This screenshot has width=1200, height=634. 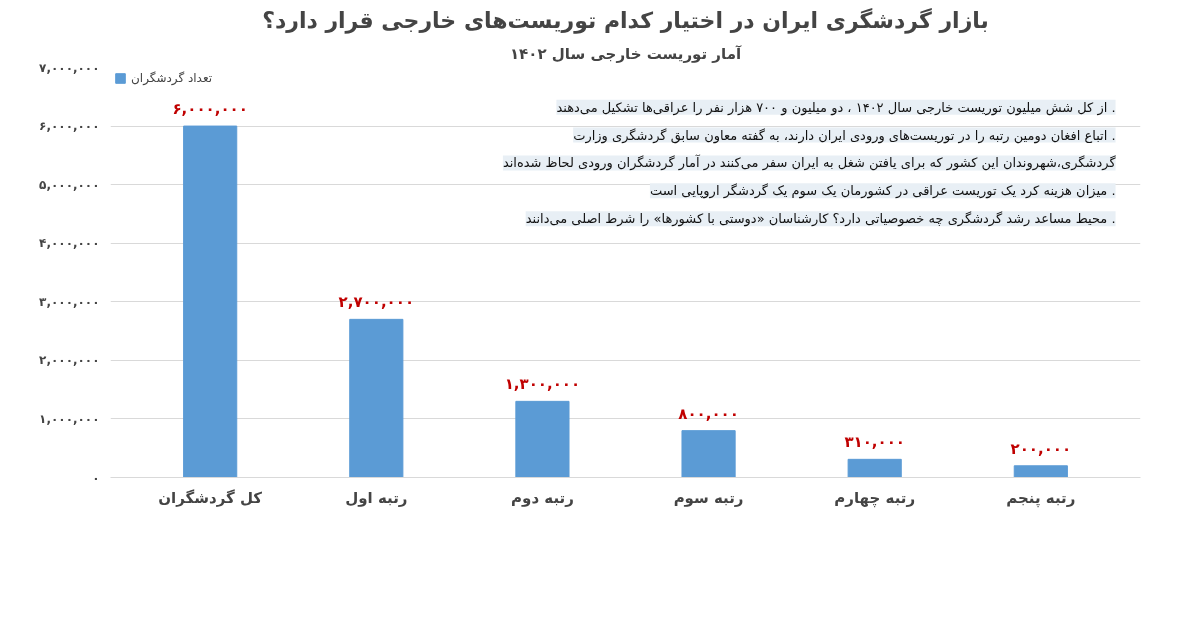 What do you see at coordinates (69, 418) in the screenshot?
I see `y-tick-label: ۱,۰۰۰,۰۰۰` at bounding box center [69, 418].